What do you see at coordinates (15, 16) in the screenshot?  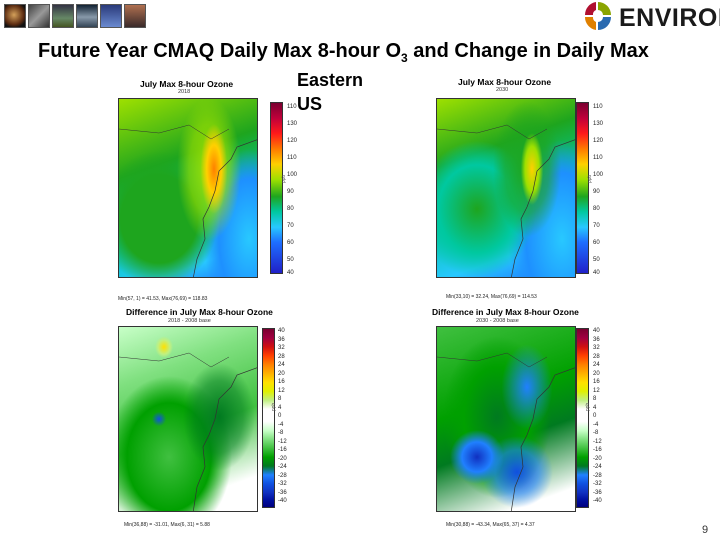 I see `earth-thumbnail` at bounding box center [15, 16].